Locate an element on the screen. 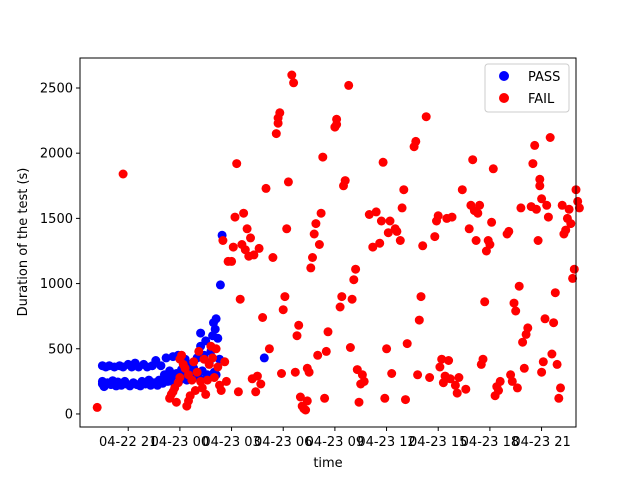 Image resolution: width=640 pixels, height=480 pixels. x-axis-label: time is located at coordinates (327, 463).